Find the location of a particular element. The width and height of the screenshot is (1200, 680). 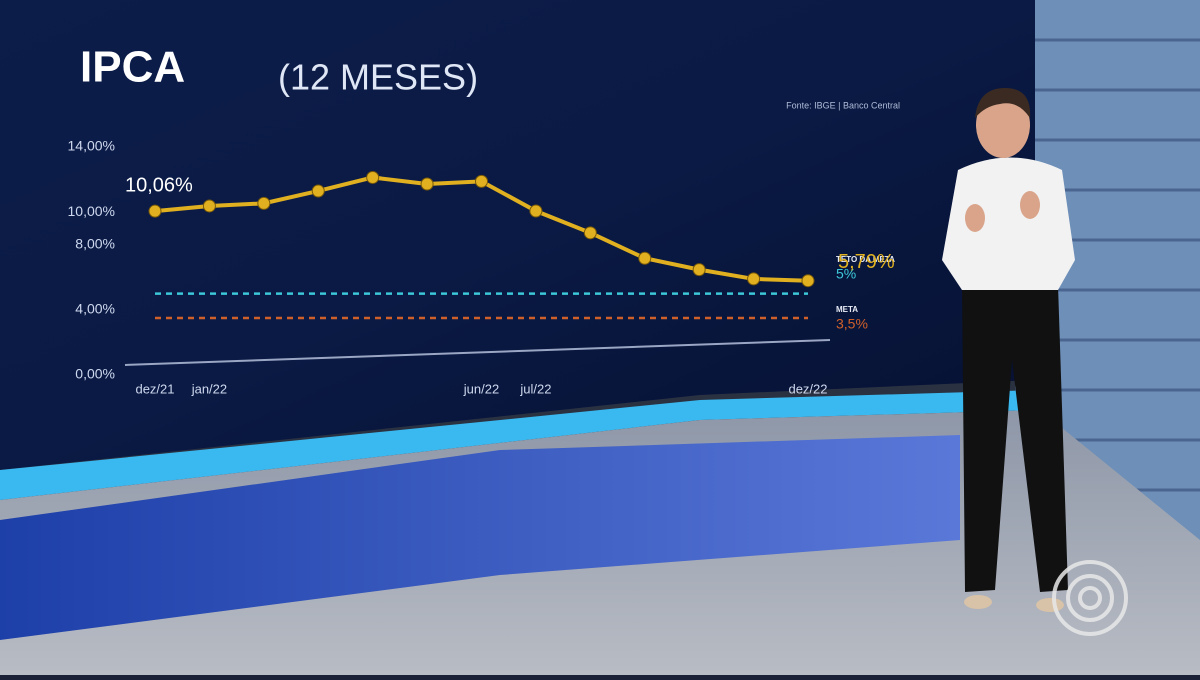

value-label: 5,79% is located at coordinates (866, 262).